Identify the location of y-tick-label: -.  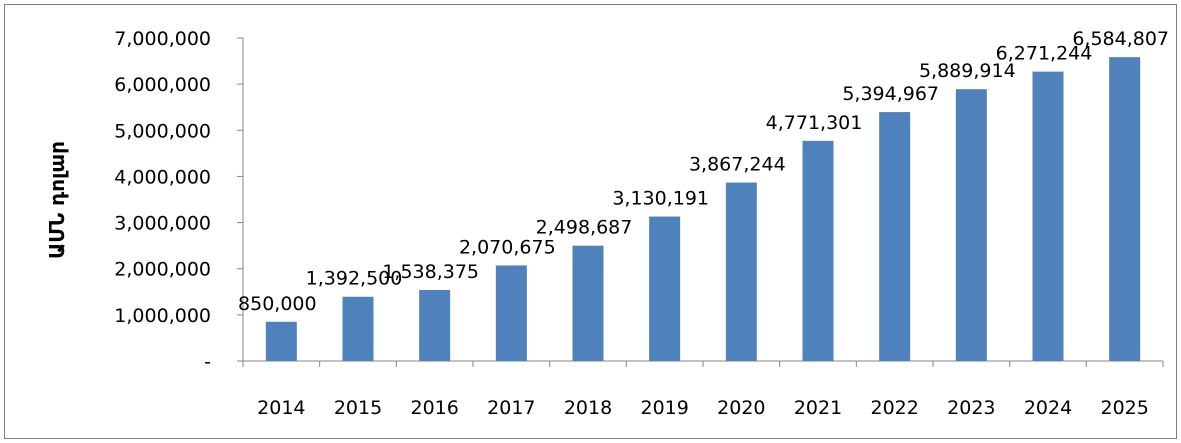
(207, 362).